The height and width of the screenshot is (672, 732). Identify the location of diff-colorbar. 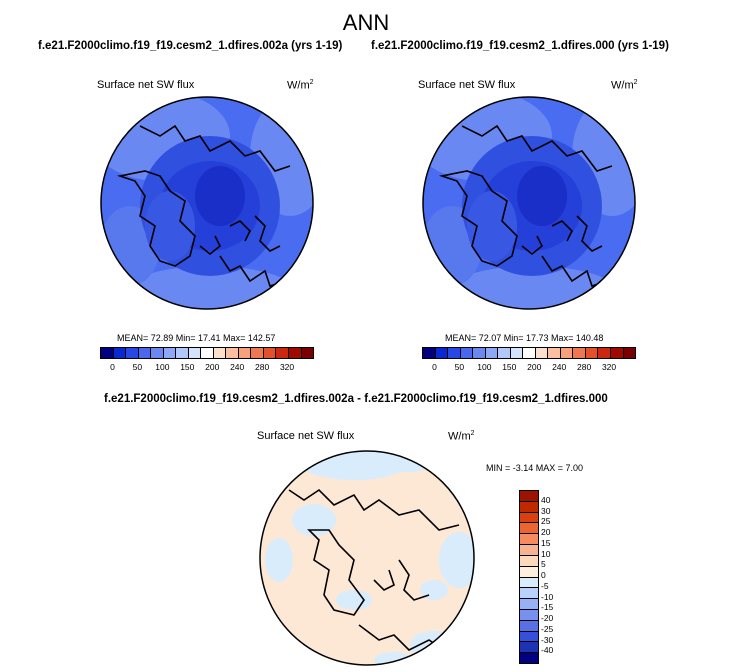
(529, 577).